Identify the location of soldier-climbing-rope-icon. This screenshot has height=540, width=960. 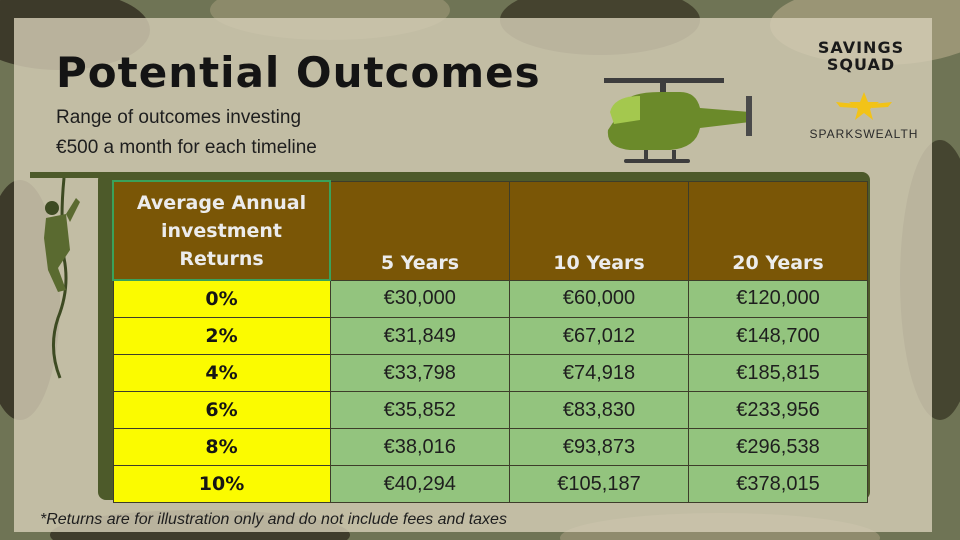
(62, 278).